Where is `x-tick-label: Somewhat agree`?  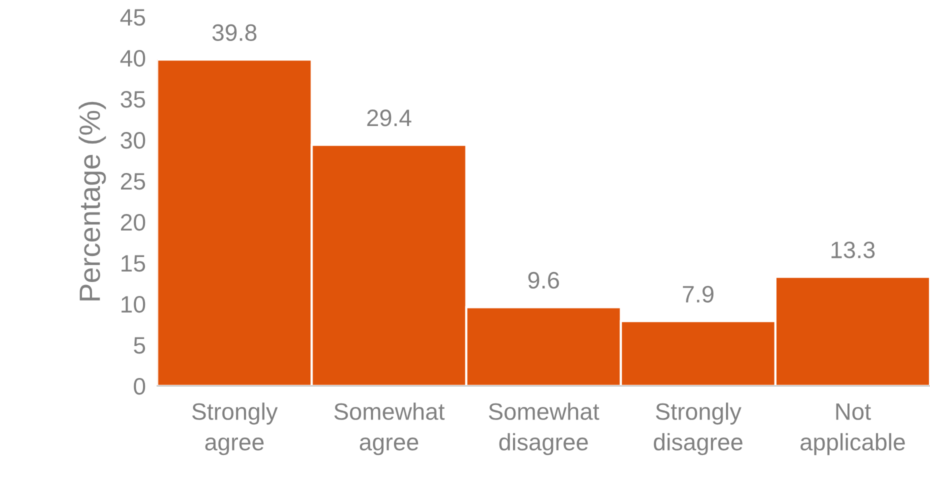
x-tick-label: Somewhat agree is located at coordinates (389, 429).